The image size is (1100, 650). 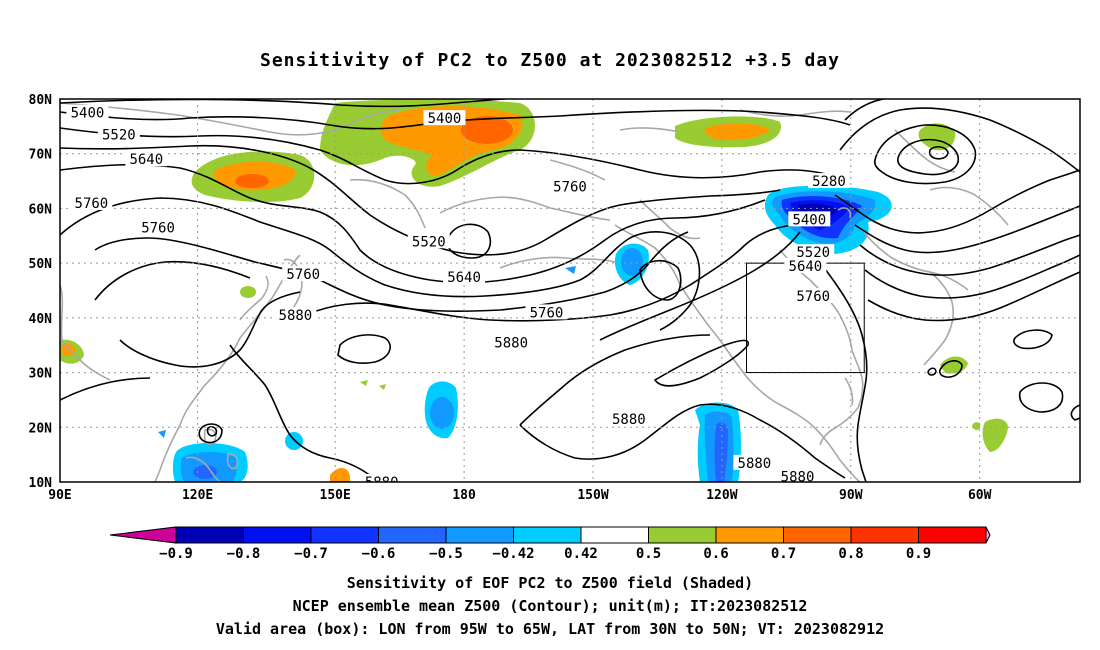 I want to click on lat-label: 50N, so click(x=41, y=264).